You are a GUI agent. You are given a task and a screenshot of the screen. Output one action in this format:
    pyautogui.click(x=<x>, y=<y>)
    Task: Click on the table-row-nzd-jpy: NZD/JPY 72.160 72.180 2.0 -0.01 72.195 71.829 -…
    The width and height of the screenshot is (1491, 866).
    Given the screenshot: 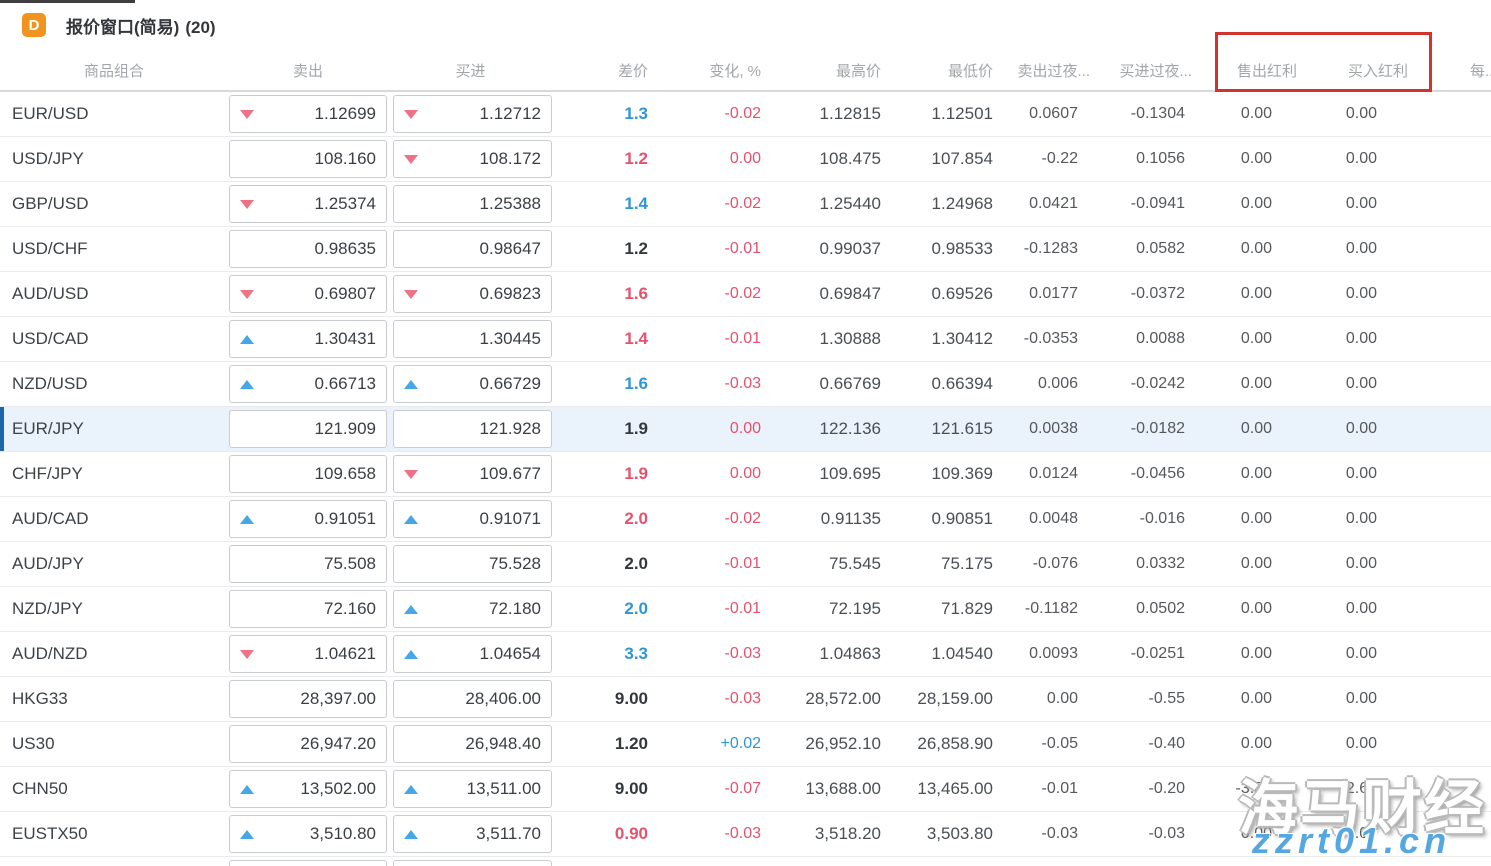 What is the action you would take?
    pyautogui.click(x=745, y=609)
    